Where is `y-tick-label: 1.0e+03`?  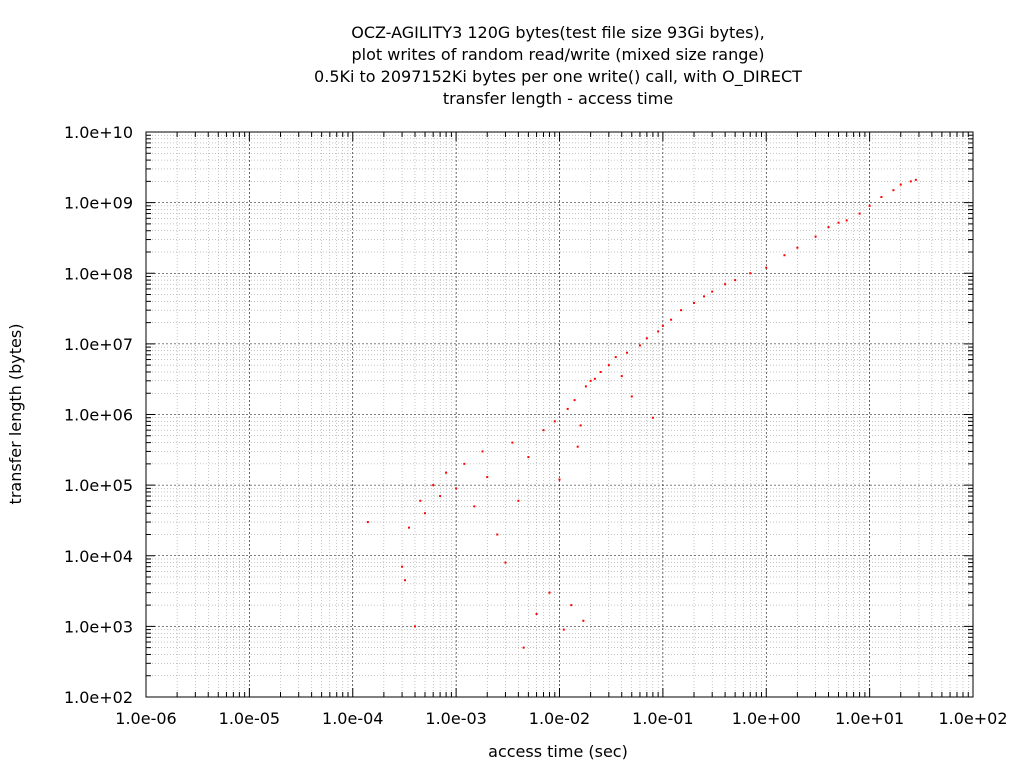
y-tick-label: 1.0e+03 is located at coordinates (98, 626).